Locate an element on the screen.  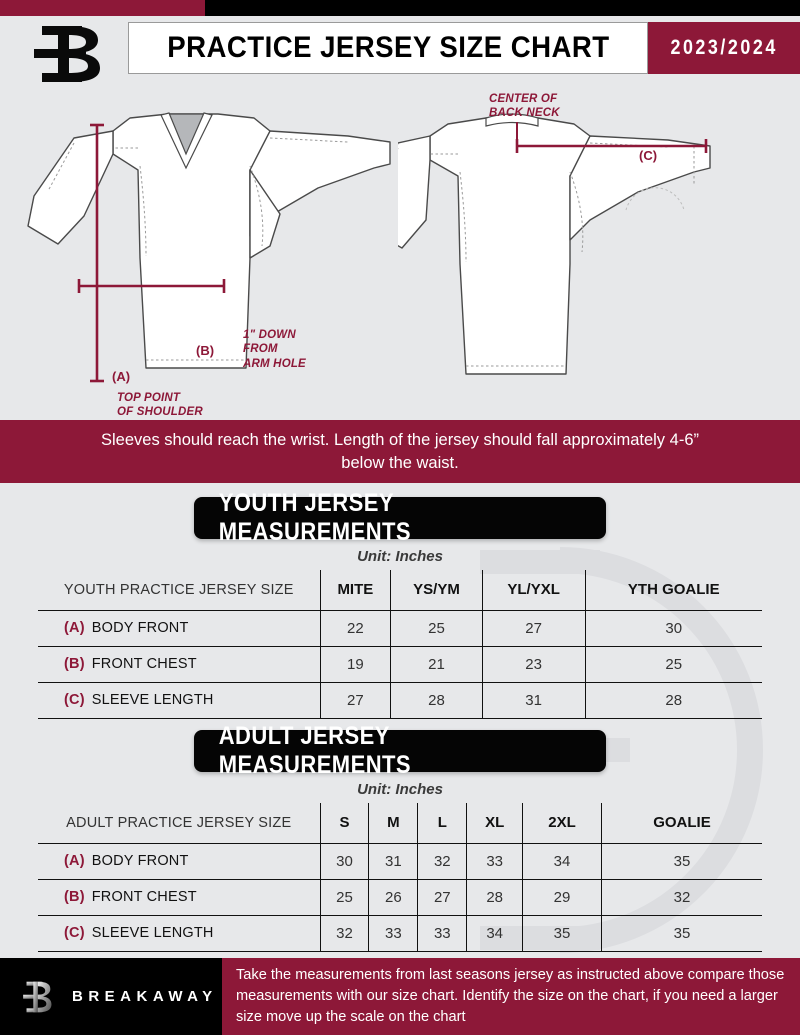
table-row: (A) BODY FRONT 22 25 27 30 is located at coordinates (400, 628).